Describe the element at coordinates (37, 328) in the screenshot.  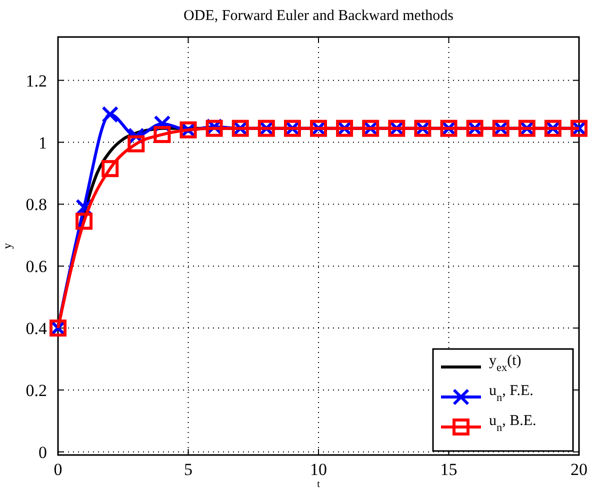
I see `y-tick-label: 0.4` at that location.